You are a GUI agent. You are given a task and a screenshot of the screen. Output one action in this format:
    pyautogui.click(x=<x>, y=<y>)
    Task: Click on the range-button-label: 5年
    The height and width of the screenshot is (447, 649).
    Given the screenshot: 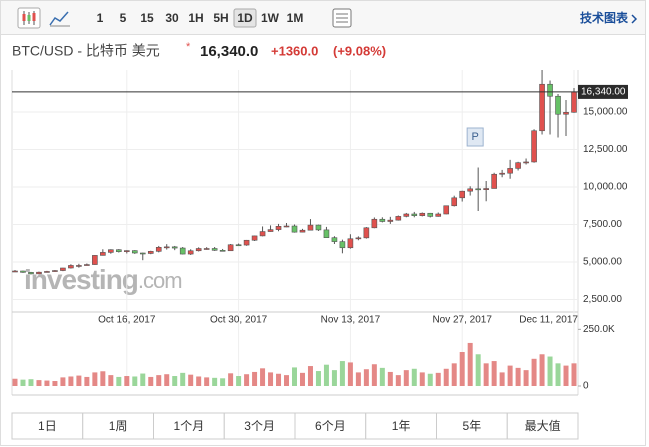 What is the action you would take?
    pyautogui.click(x=472, y=426)
    